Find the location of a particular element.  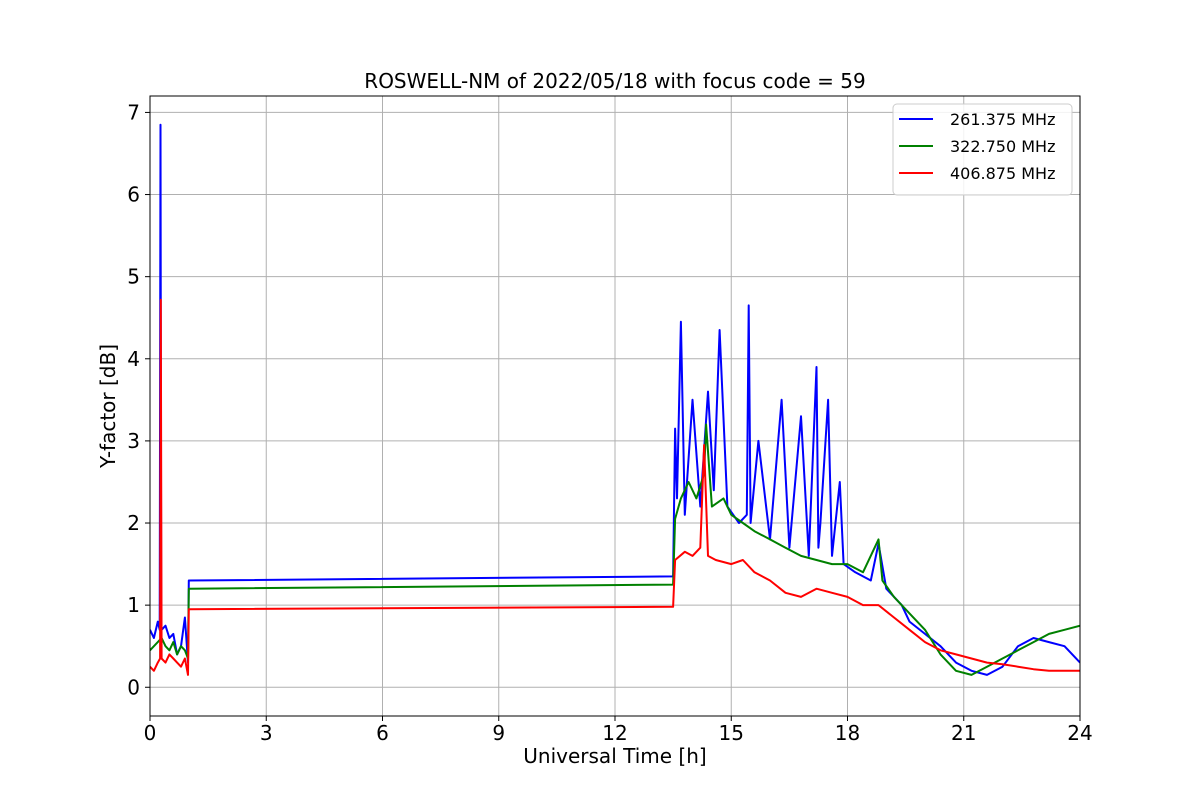

x-tick-label: 18 is located at coordinates (847, 733).